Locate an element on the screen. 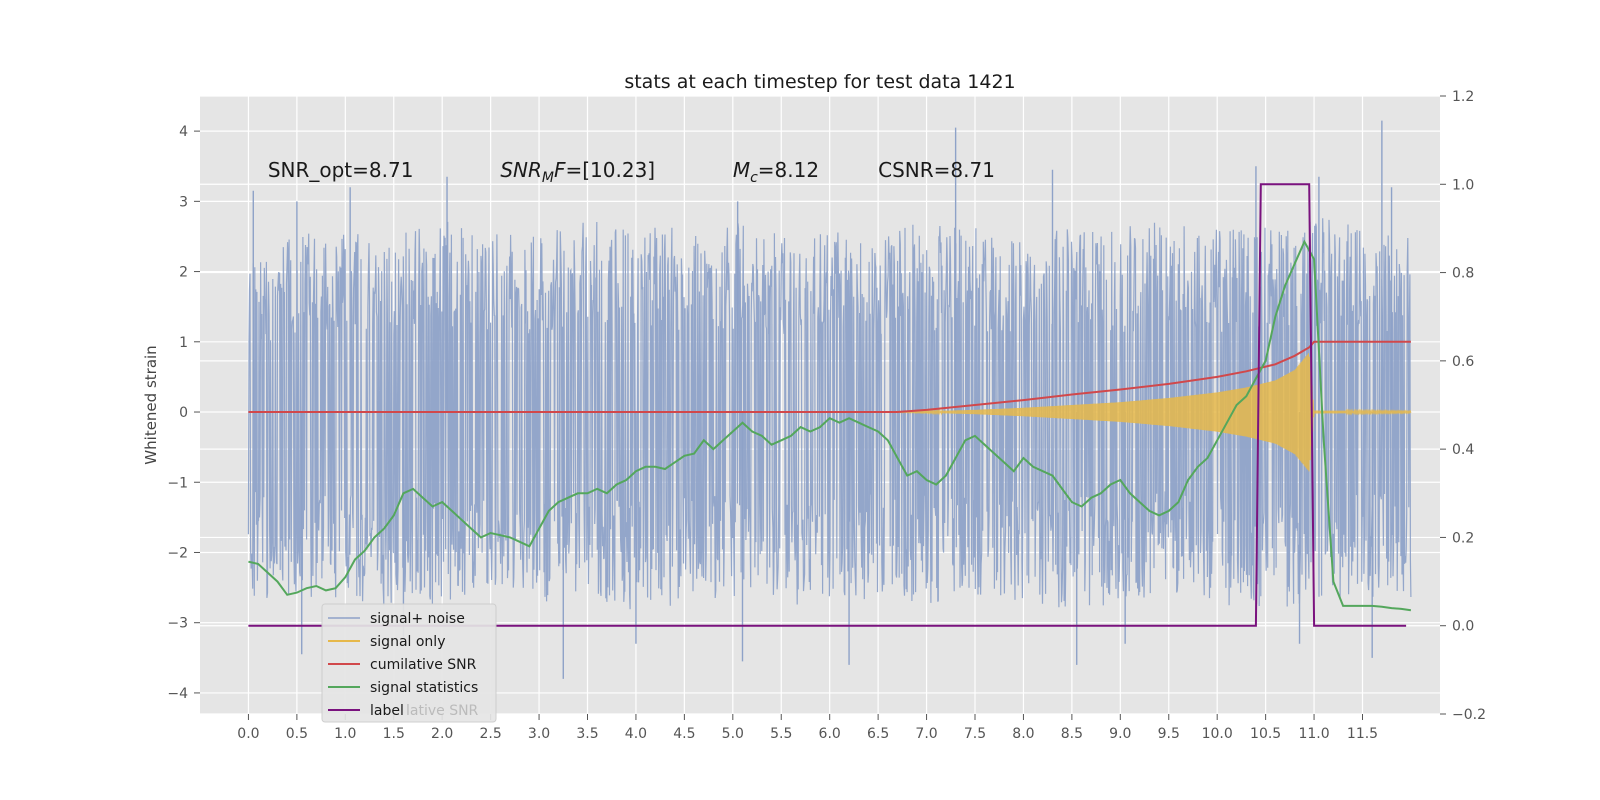  annotation-1: SNR_opt=8.71 is located at coordinates (341, 170).